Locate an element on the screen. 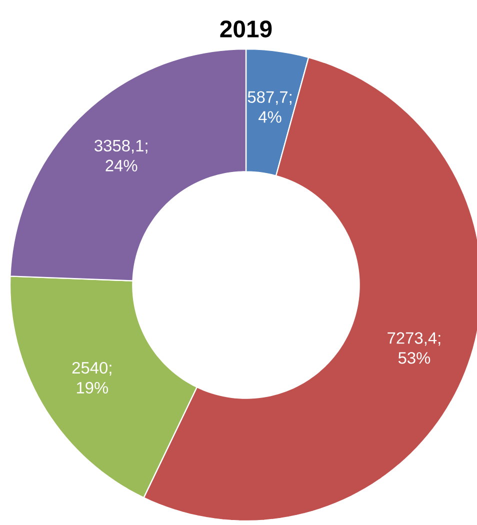  data-label: 3358,1; 24% is located at coordinates (121, 156).